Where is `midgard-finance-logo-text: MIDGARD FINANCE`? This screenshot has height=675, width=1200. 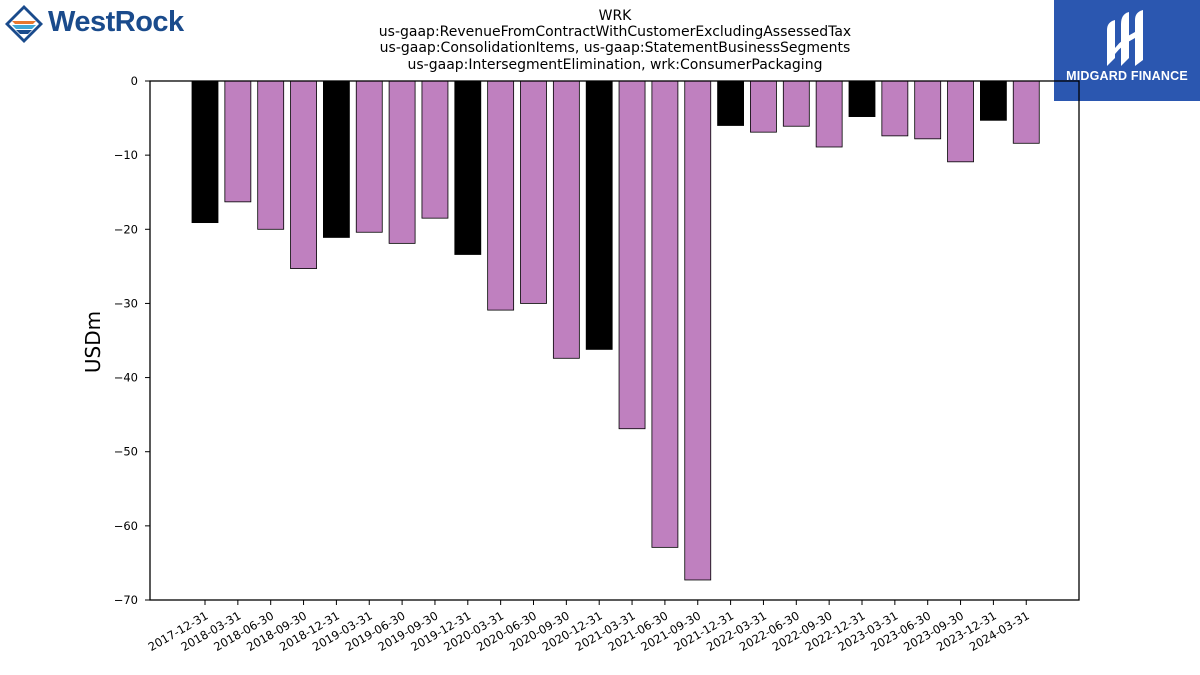 midgard-finance-logo-text: MIDGARD FINANCE is located at coordinates (1127, 76).